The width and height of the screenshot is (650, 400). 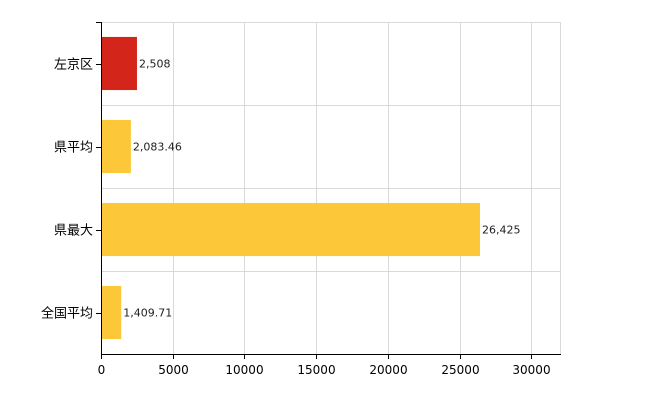 What do you see at coordinates (531, 370) in the screenshot?
I see `x-tick-label-6: 30000` at bounding box center [531, 370].